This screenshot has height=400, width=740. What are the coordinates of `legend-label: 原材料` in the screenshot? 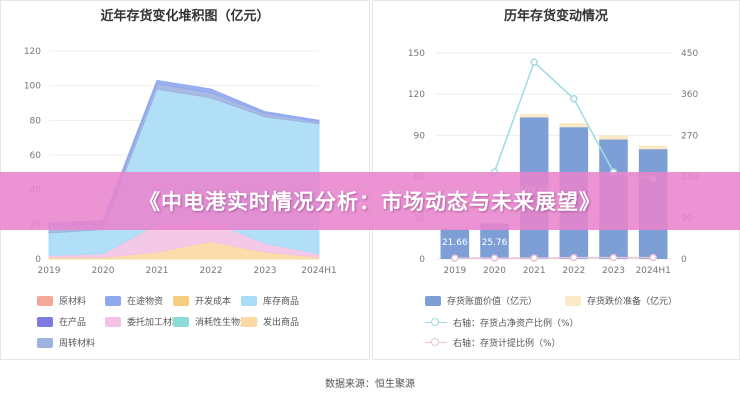 It's located at (73, 302).